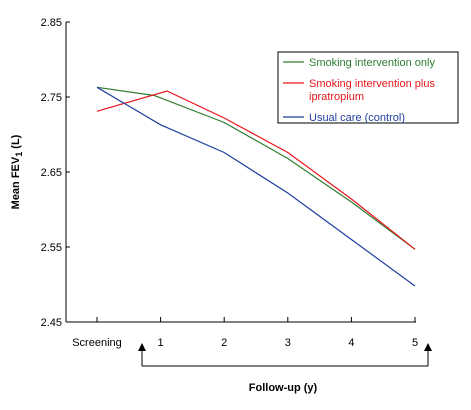  What do you see at coordinates (51, 248) in the screenshot?
I see `y-tick-label: 2.55` at bounding box center [51, 248].